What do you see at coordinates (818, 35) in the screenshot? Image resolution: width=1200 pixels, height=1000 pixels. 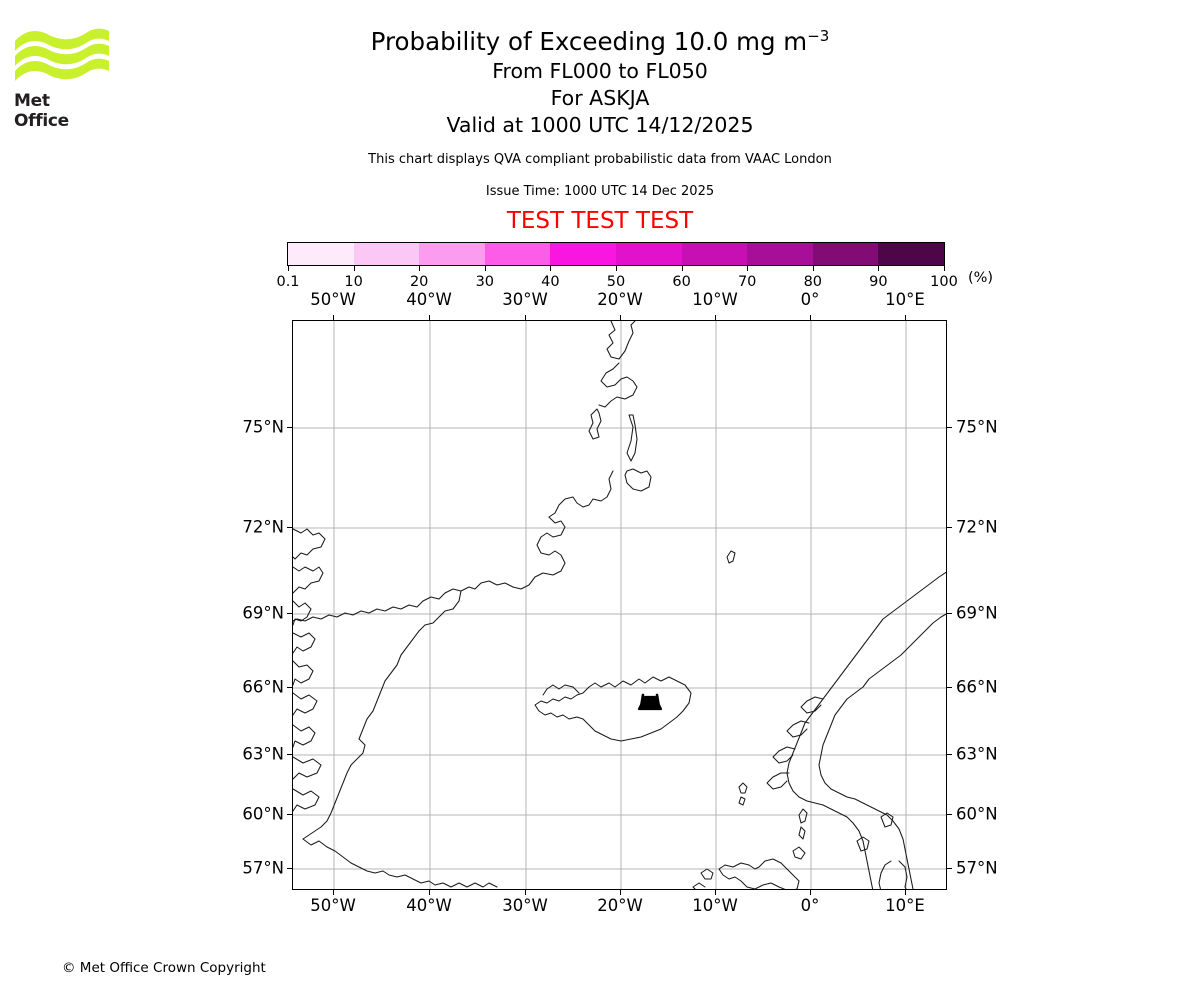 I see `page-title-exponent: −3` at bounding box center [818, 35].